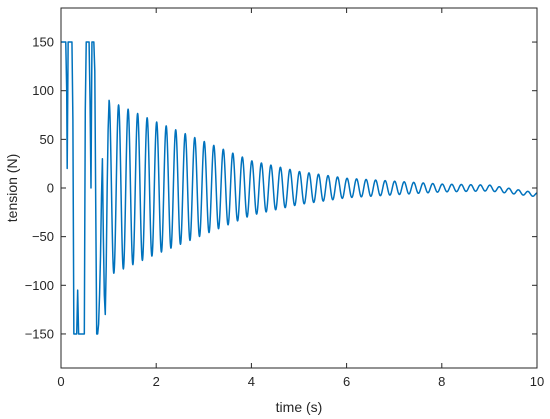 The image size is (550, 419). I want to click on y-tick-label: −100, so click(39, 285).